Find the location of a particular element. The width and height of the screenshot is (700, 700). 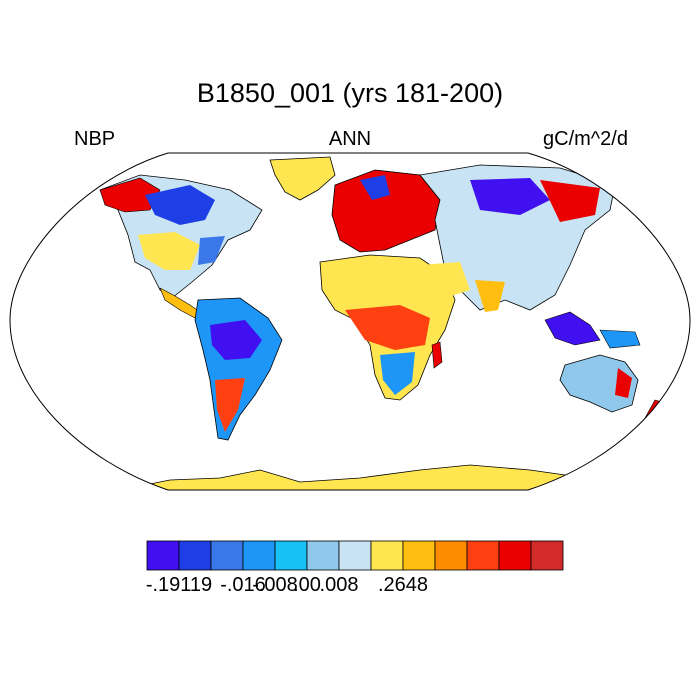

alaska-land is located at coordinates (130, 195).